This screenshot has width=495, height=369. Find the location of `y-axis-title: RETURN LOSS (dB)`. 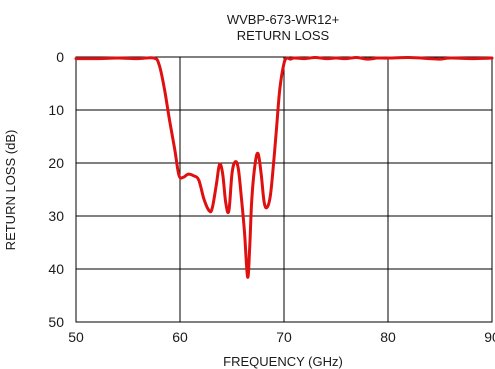

y-axis-title: RETURN LOSS (dB) is located at coordinates (10, 190).